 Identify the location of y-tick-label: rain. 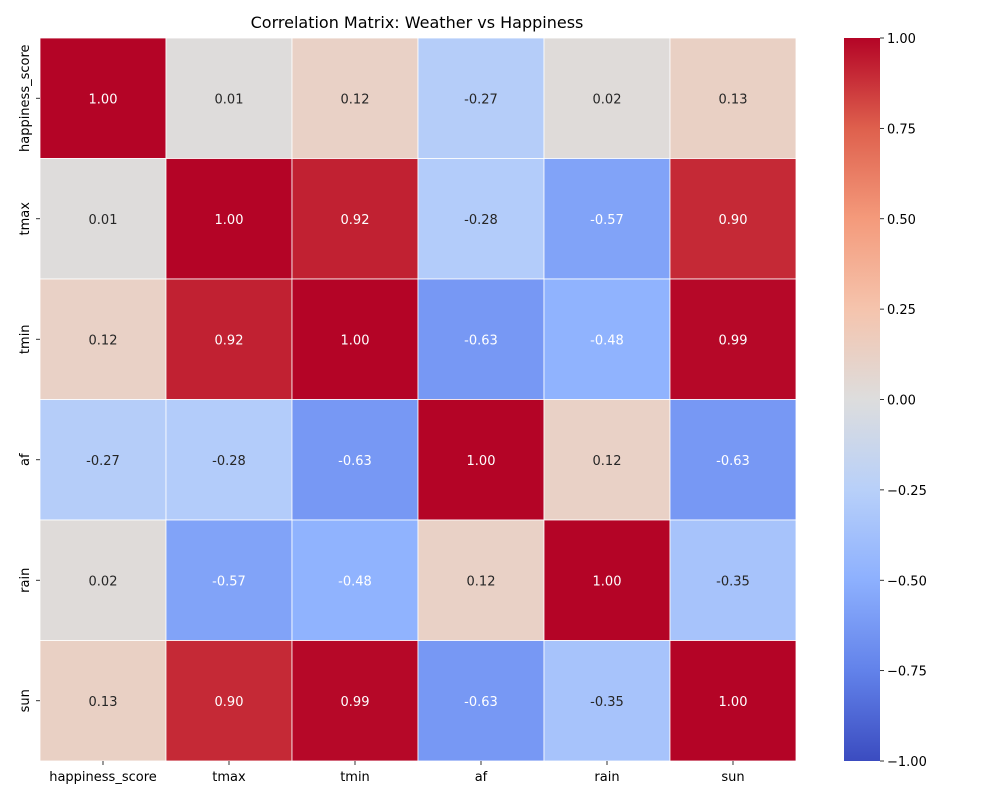
(25, 580).